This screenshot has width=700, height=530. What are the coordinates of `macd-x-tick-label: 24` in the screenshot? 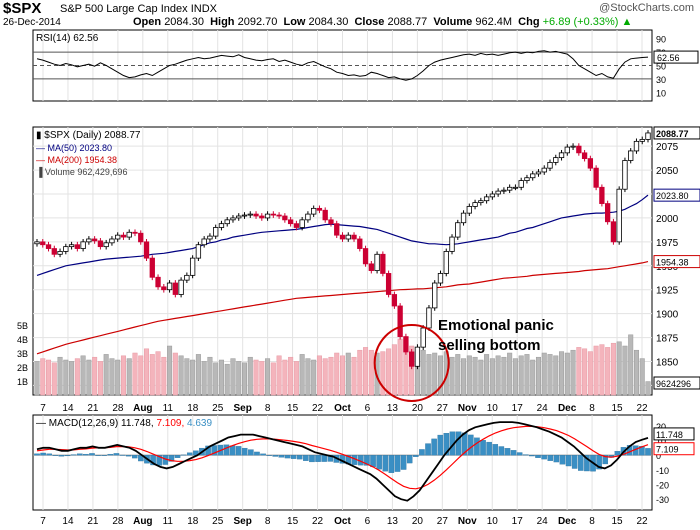 It's located at (543, 521).